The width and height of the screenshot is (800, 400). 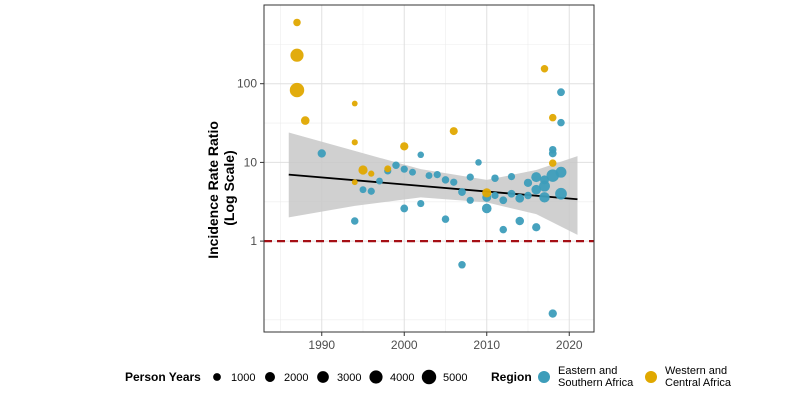 I want to click on legend-size-label: 4000, so click(x=402, y=378).